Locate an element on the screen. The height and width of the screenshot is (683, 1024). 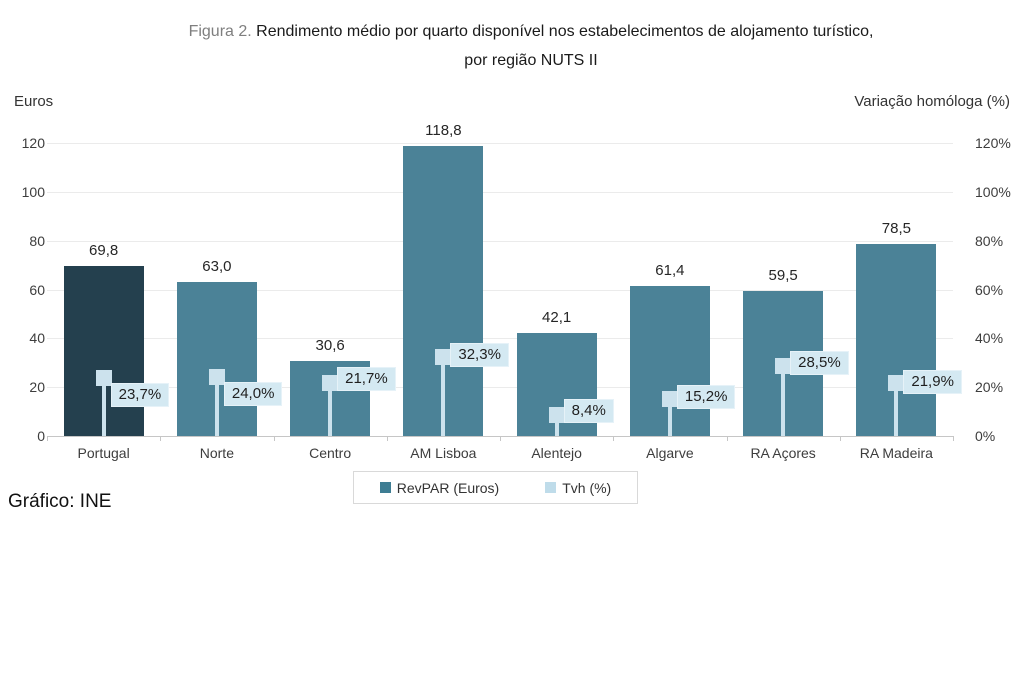
left-axis-tick-label: 0 is located at coordinates (41, 436).